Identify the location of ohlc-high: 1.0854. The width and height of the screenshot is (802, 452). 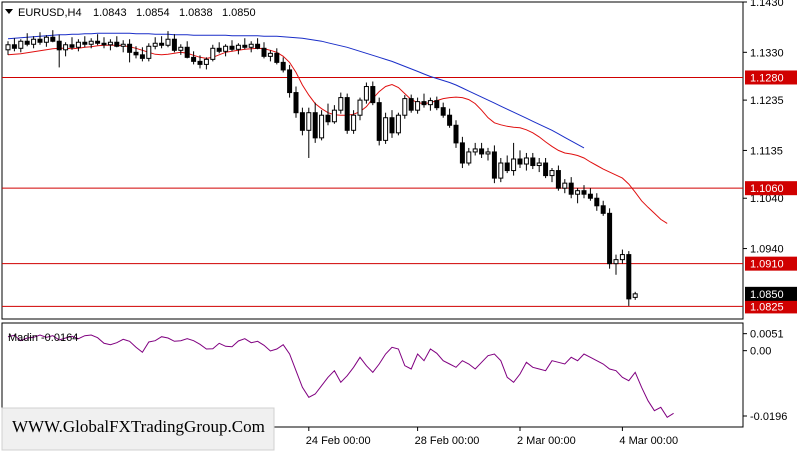
(153, 13).